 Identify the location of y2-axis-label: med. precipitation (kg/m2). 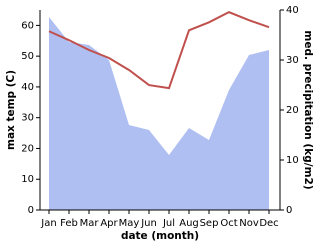
(308, 109).